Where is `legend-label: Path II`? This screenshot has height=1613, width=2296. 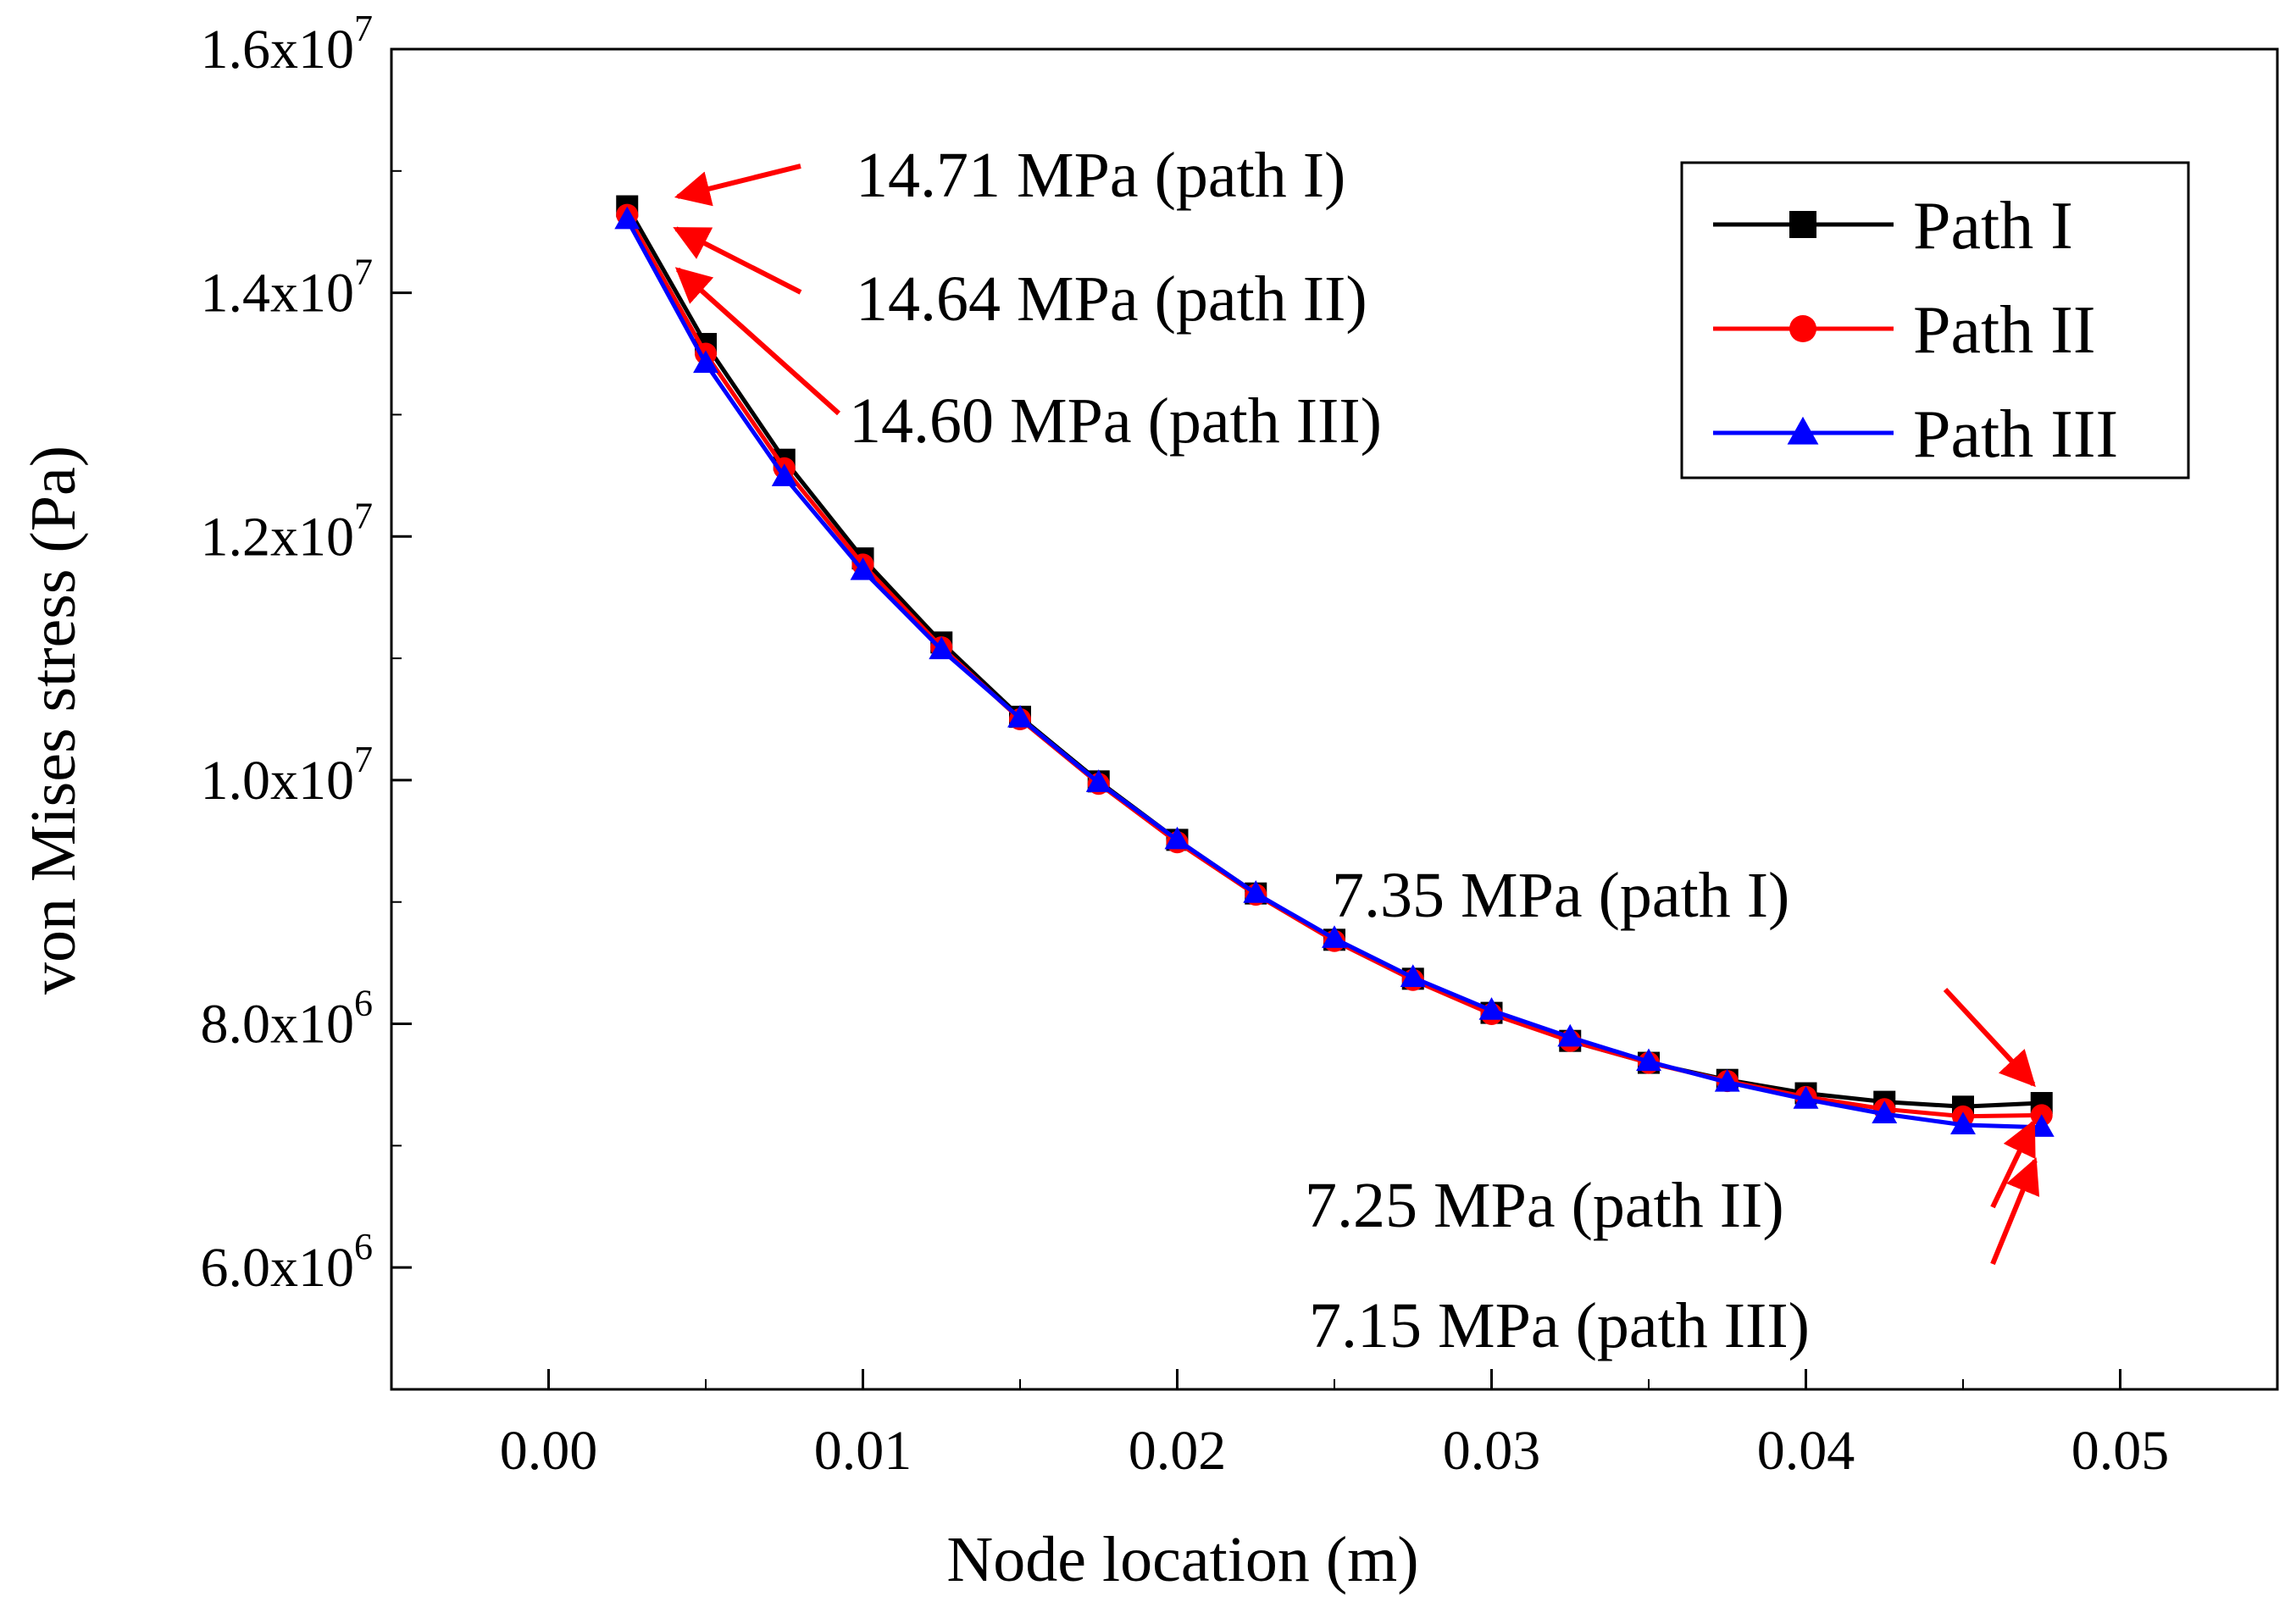
legend-label: Path II is located at coordinates (2004, 330).